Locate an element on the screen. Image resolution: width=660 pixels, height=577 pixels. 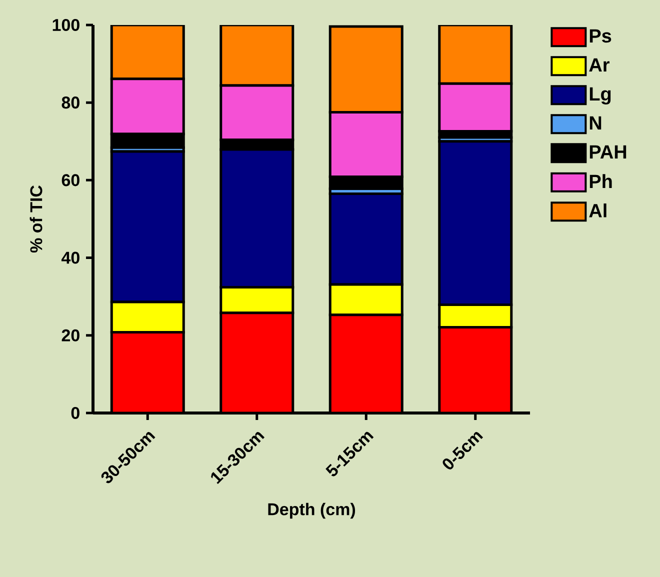
x-axis-title: Depth (cm) is located at coordinates (312, 510).